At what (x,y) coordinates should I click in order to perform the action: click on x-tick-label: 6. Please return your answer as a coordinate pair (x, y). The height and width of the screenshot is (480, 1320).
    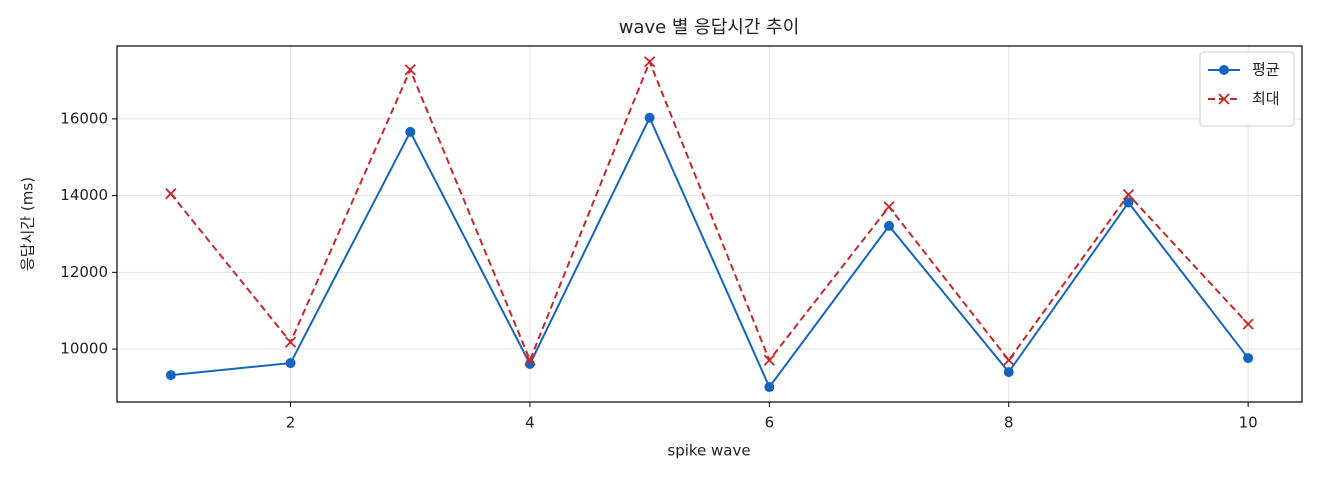
    Looking at the image, I should click on (770, 423).